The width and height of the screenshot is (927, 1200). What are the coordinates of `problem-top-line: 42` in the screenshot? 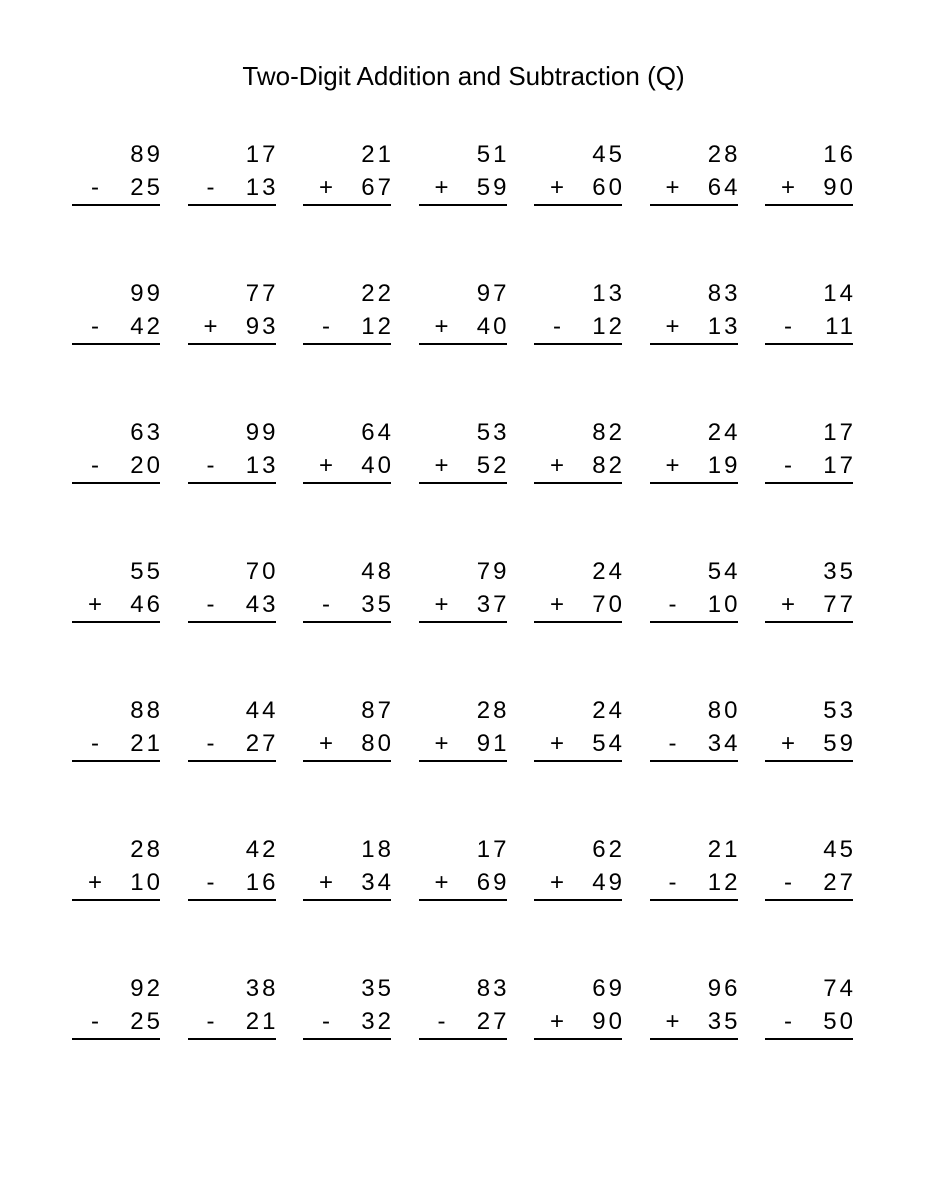 It's located at (232, 849).